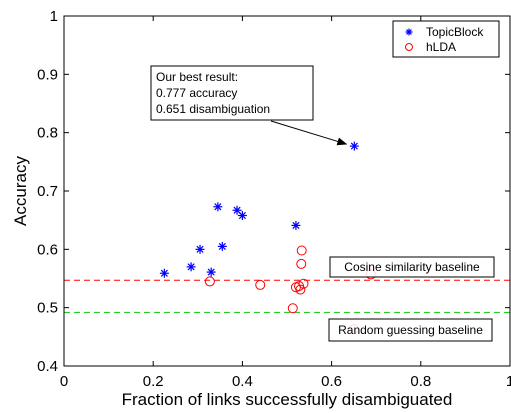 Image resolution: width=511 pixels, height=413 pixels. Describe the element at coordinates (409, 47) in the screenshot. I see `legend-marker-hlda` at that location.